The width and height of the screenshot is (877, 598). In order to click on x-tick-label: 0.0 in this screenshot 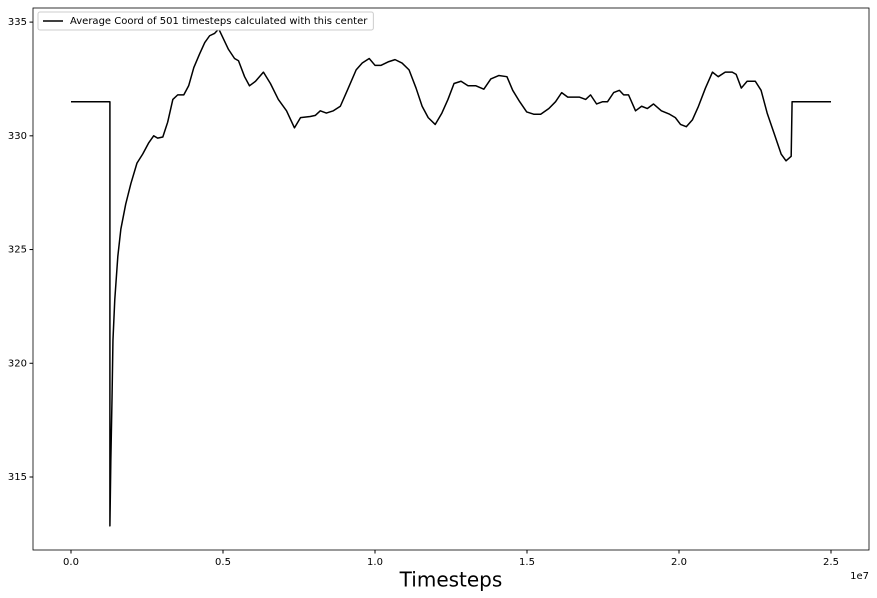, I will do `click(71, 562)`.